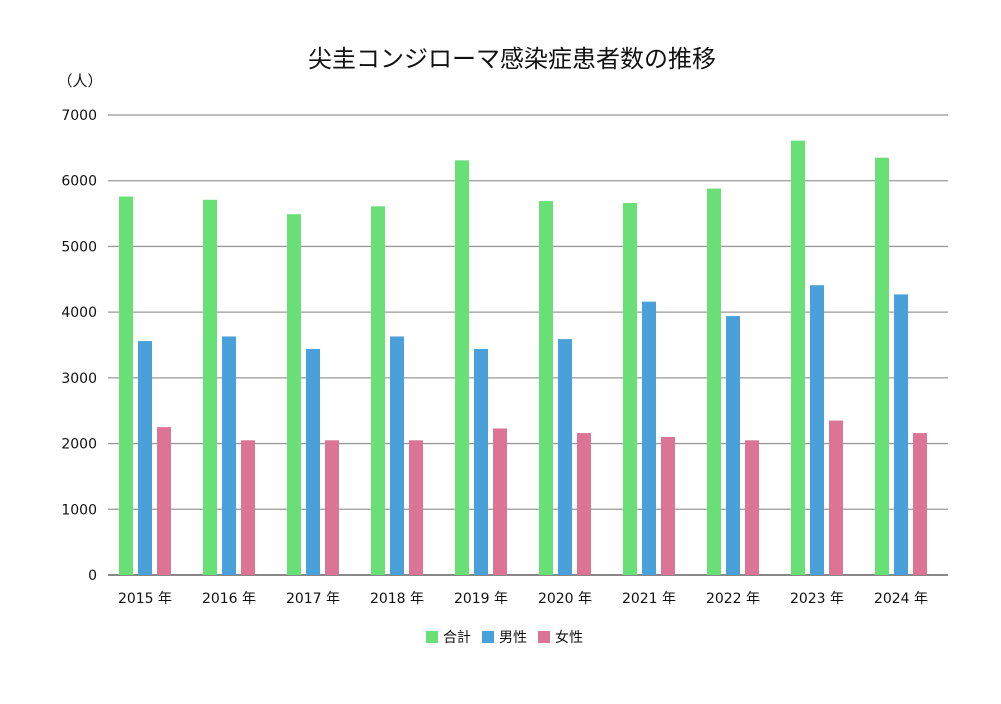 This screenshot has width=1001, height=704. Describe the element at coordinates (126, 385) in the screenshot. I see `bar-合計-2015年` at that location.